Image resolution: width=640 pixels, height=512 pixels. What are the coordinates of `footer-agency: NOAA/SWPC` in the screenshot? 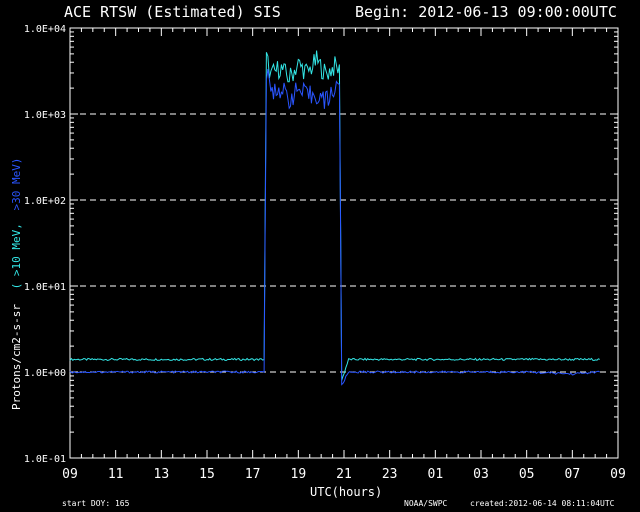 It's located at (426, 503).